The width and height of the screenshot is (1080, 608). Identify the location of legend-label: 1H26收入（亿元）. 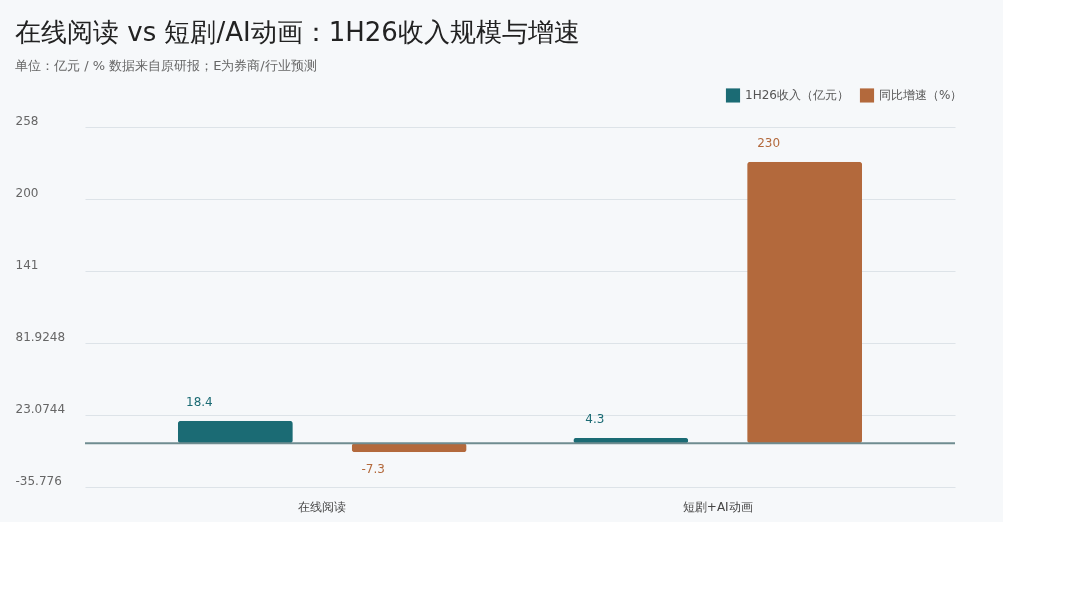
(797, 95).